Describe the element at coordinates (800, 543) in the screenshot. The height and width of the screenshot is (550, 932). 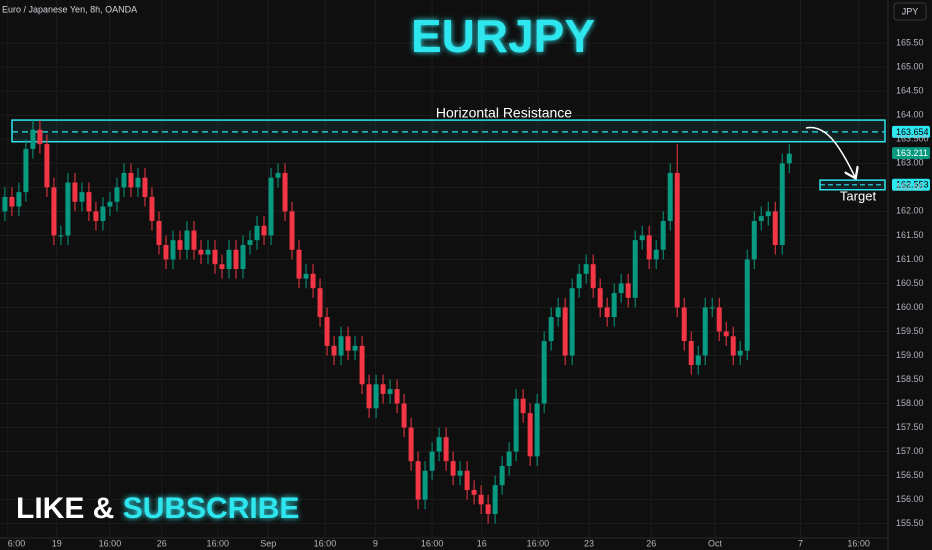
I see `x-tick-label: 7` at that location.